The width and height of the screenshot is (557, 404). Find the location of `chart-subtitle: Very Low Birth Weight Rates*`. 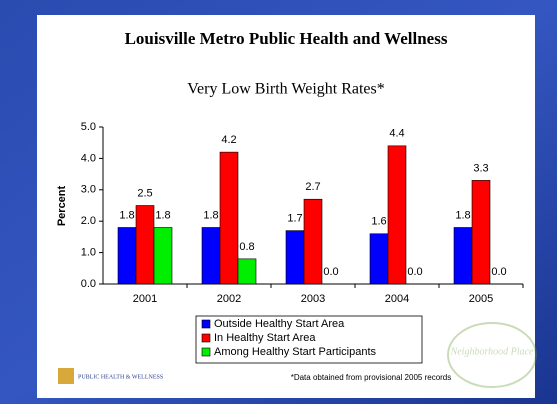

chart-subtitle: Very Low Birth Weight Rates* is located at coordinates (286, 89).